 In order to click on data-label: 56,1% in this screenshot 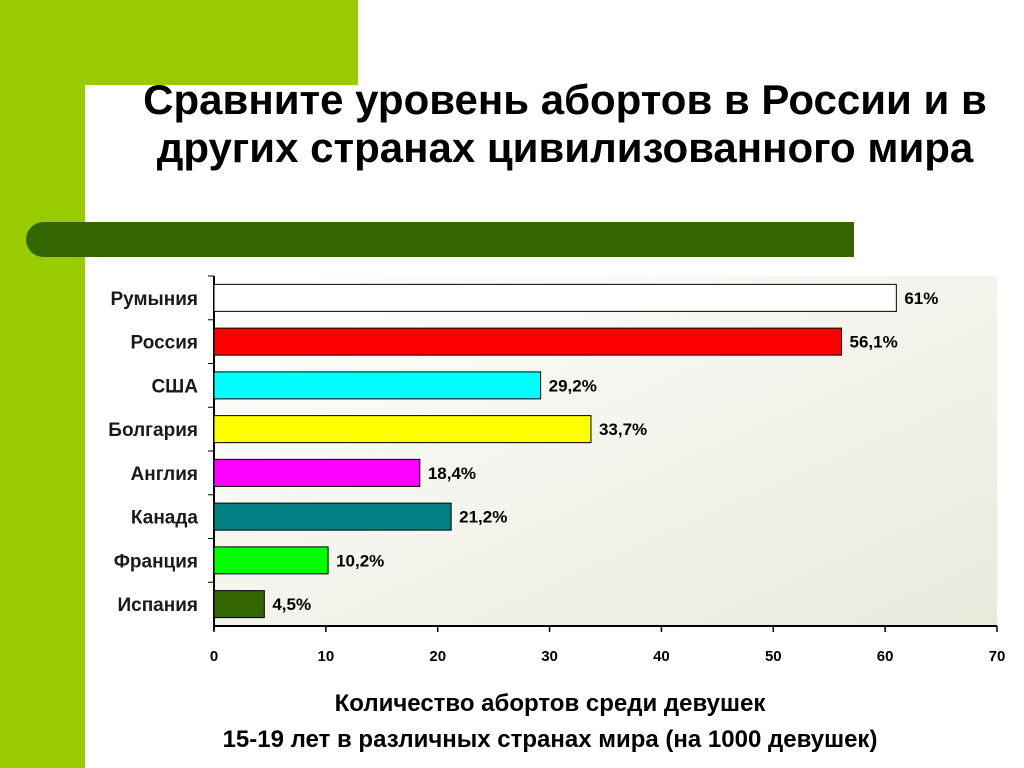, I will do `click(874, 342)`.